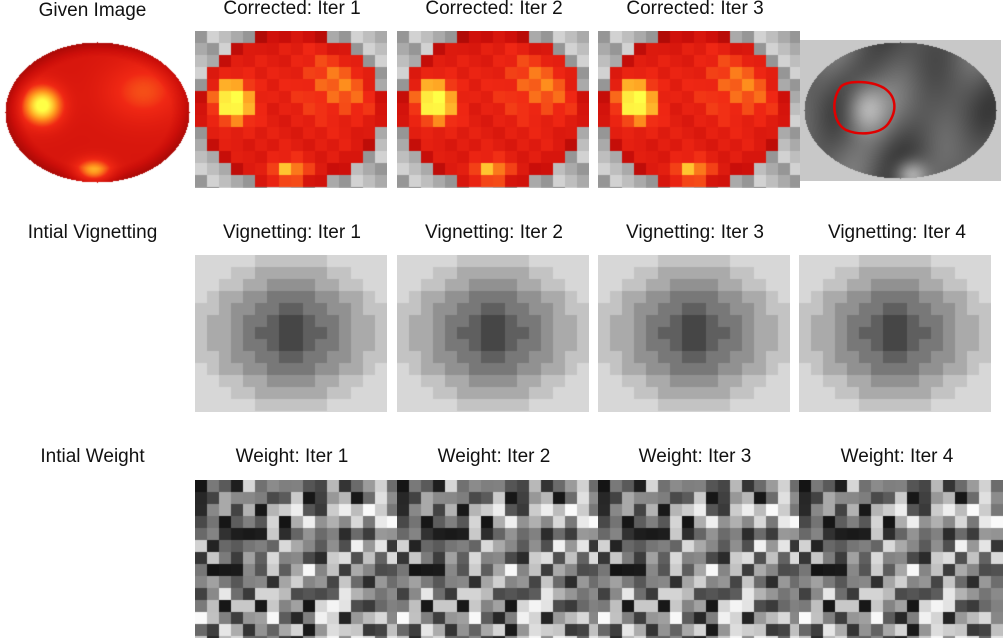 The width and height of the screenshot is (1003, 638). I want to click on given-image-heatmap, so click(97, 109).